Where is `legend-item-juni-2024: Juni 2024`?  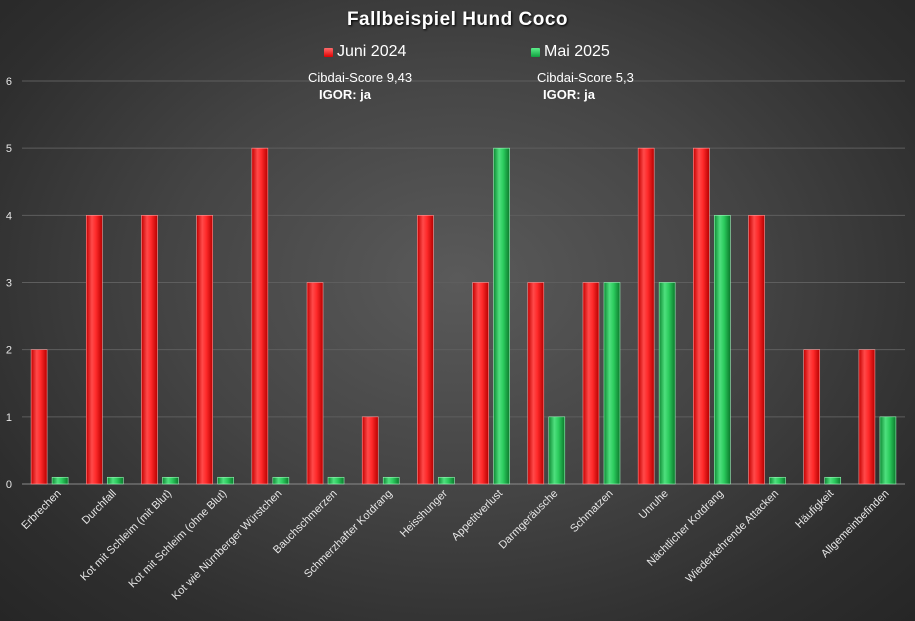
legend-item-juni-2024: Juni 2024 is located at coordinates (365, 52).